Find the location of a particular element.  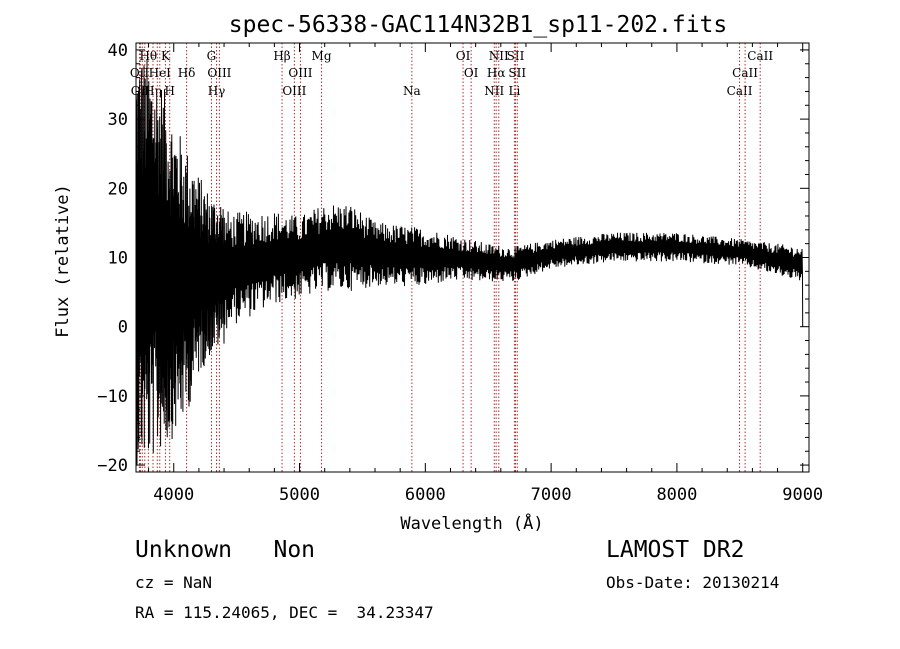

spectral-line-label: Mg is located at coordinates (322, 56).